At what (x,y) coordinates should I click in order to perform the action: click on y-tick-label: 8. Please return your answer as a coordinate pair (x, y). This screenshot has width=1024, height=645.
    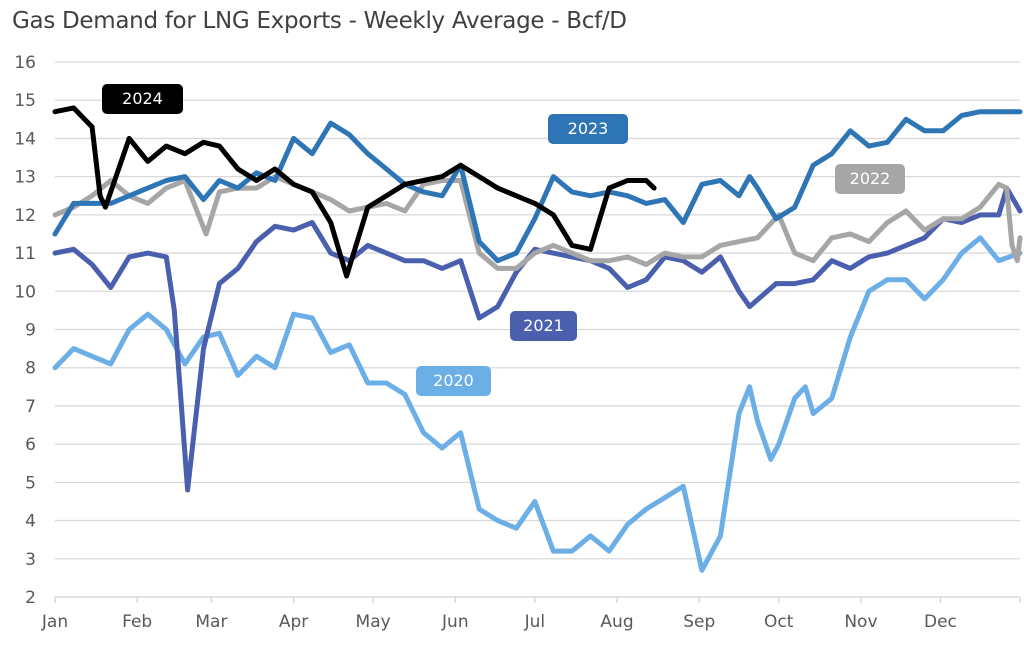
    Looking at the image, I should click on (30, 369).